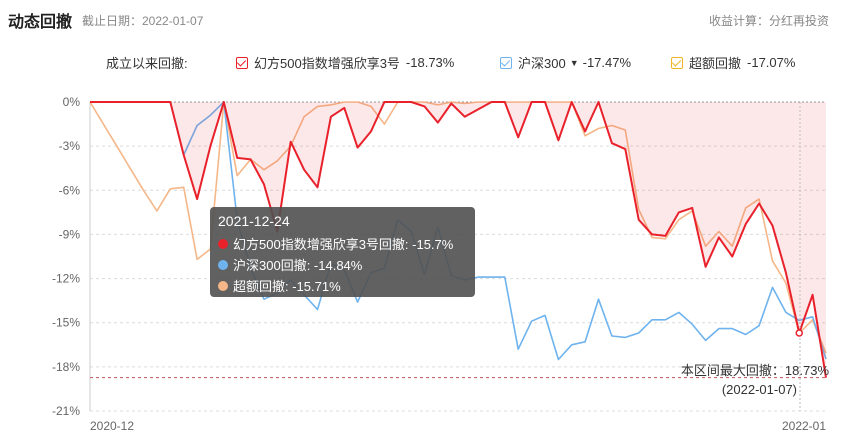 This screenshot has width=849, height=436. What do you see at coordinates (147, 63) in the screenshot?
I see `legend-lead: 成立以来回撤:` at bounding box center [147, 63].